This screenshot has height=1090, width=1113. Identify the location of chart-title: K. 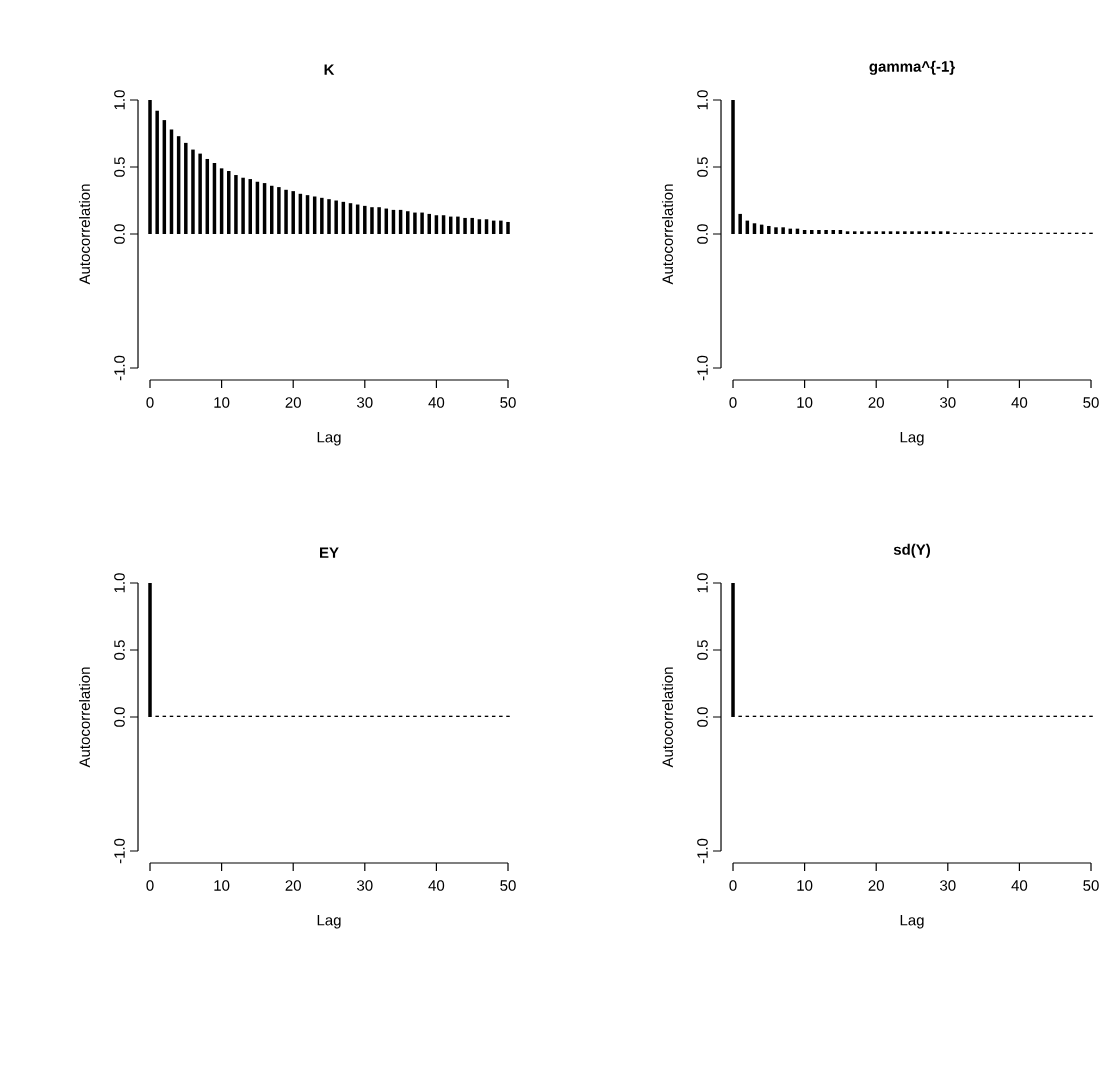
(329, 69).